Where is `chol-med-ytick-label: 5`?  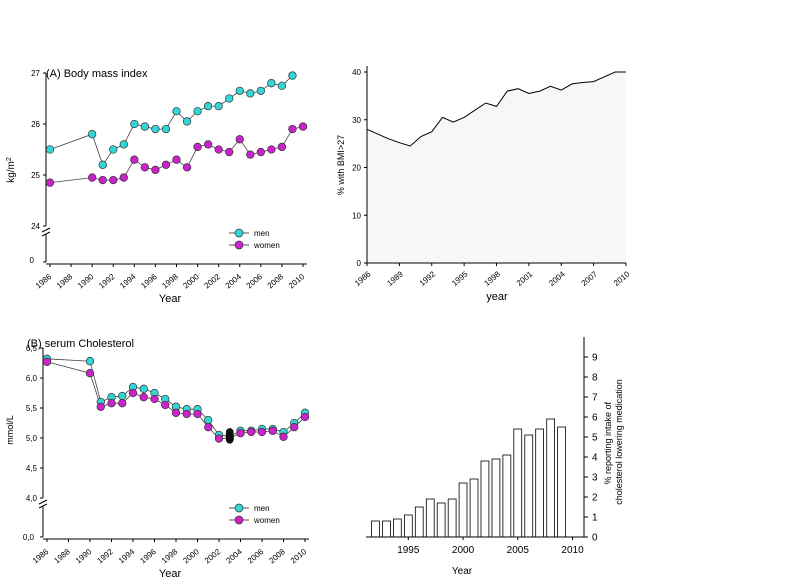
chol-med-ytick-label: 5 is located at coordinates (595, 438).